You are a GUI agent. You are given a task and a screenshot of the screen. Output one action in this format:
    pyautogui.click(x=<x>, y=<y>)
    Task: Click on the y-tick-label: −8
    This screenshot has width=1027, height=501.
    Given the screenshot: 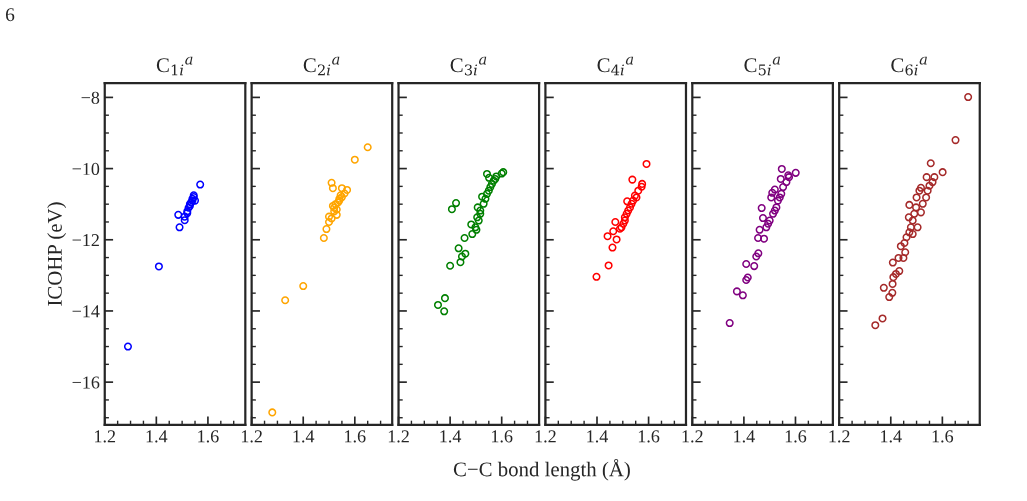 What is the action you would take?
    pyautogui.click(x=90, y=97)
    